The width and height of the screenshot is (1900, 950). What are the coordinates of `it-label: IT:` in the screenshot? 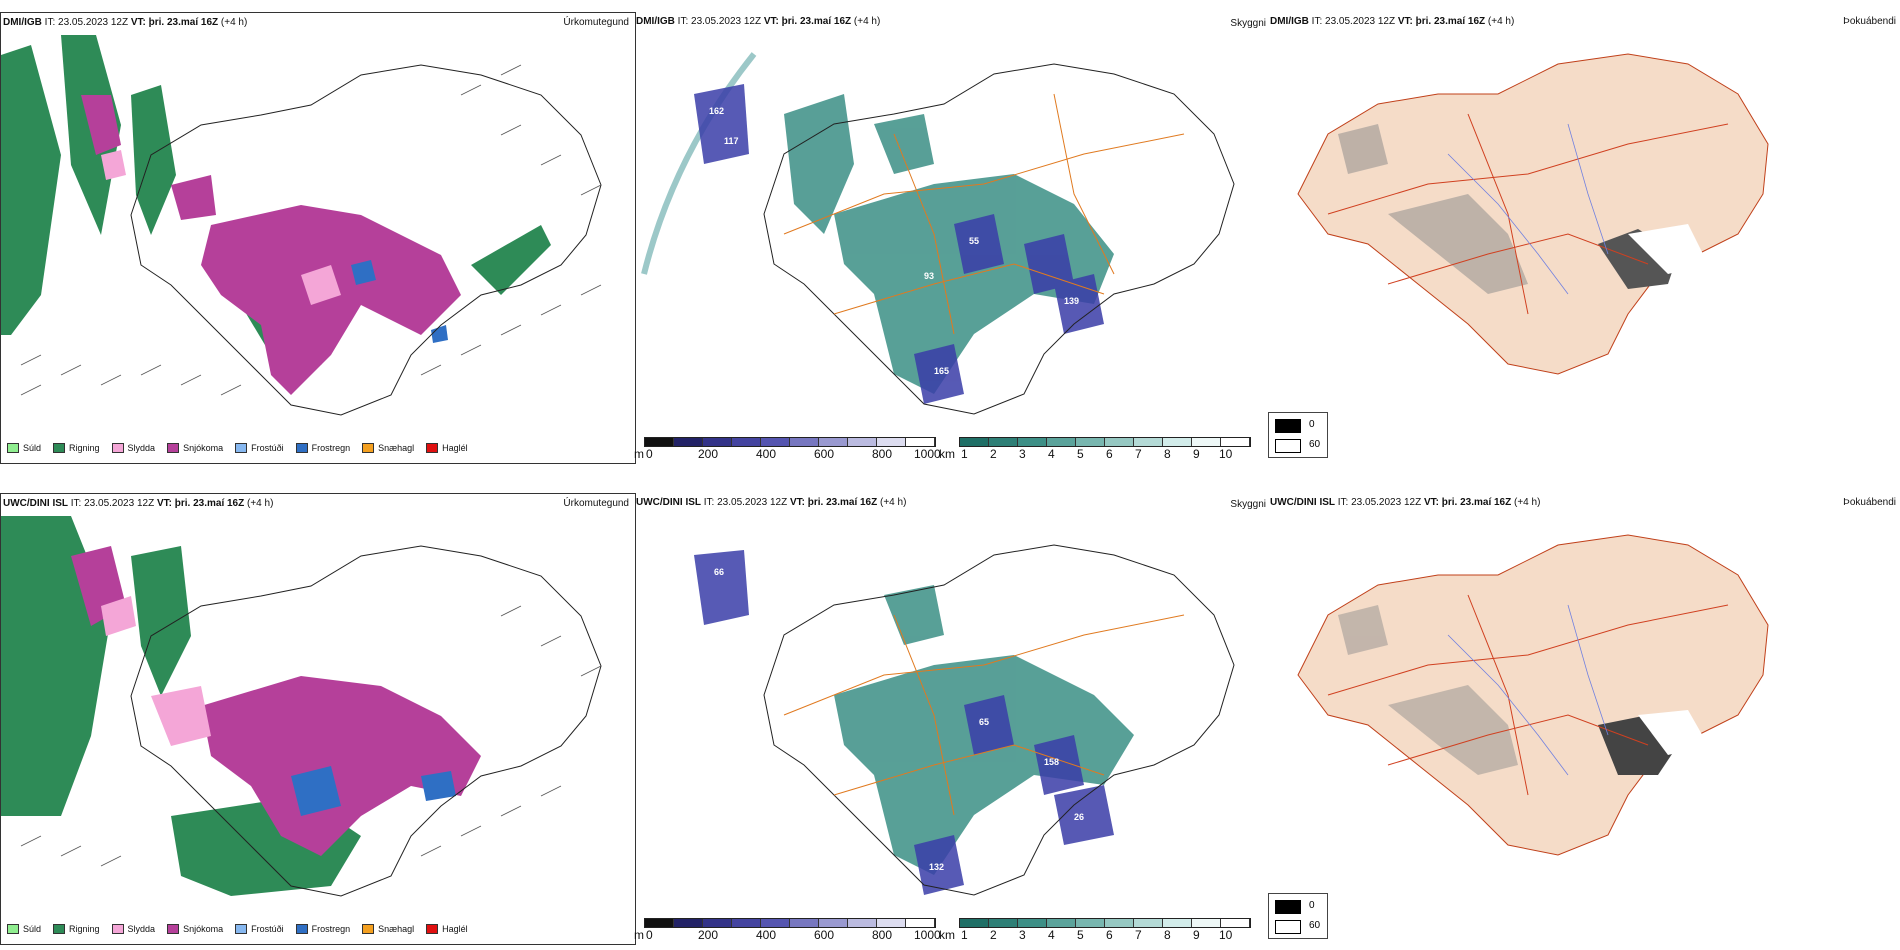 It's located at (50, 22).